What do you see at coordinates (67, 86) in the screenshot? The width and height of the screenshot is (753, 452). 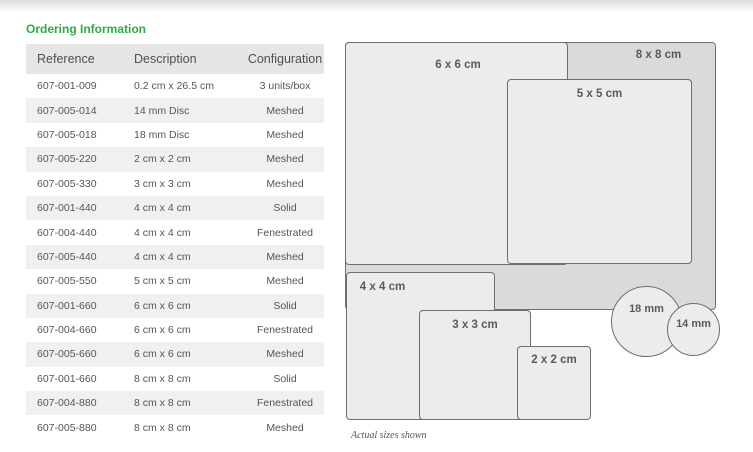 I see `cell-reference: 607-001-009` at bounding box center [67, 86].